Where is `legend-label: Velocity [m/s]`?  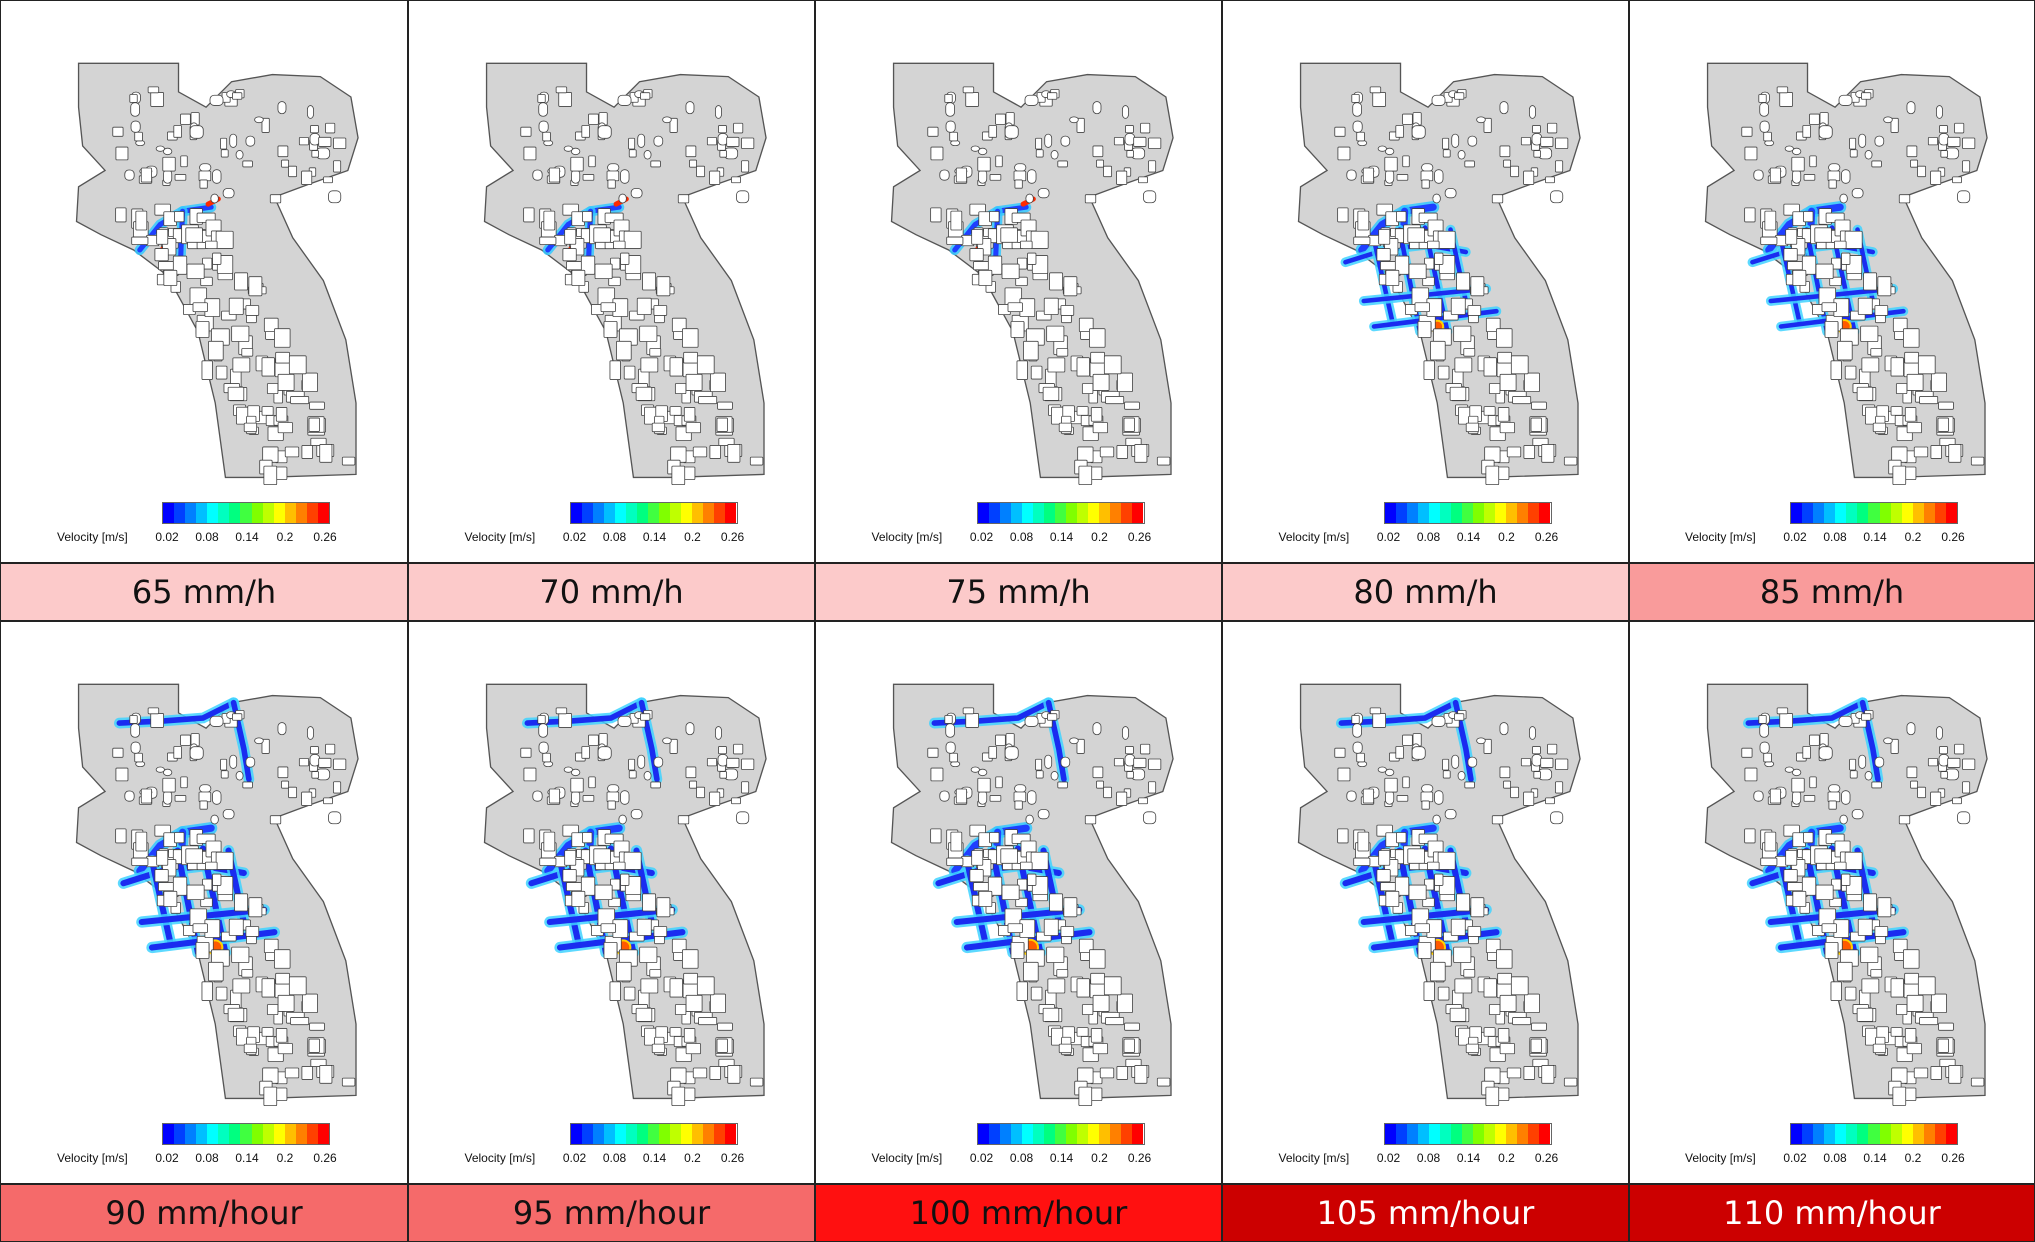 legend-label: Velocity [m/s] is located at coordinates (1314, 537).